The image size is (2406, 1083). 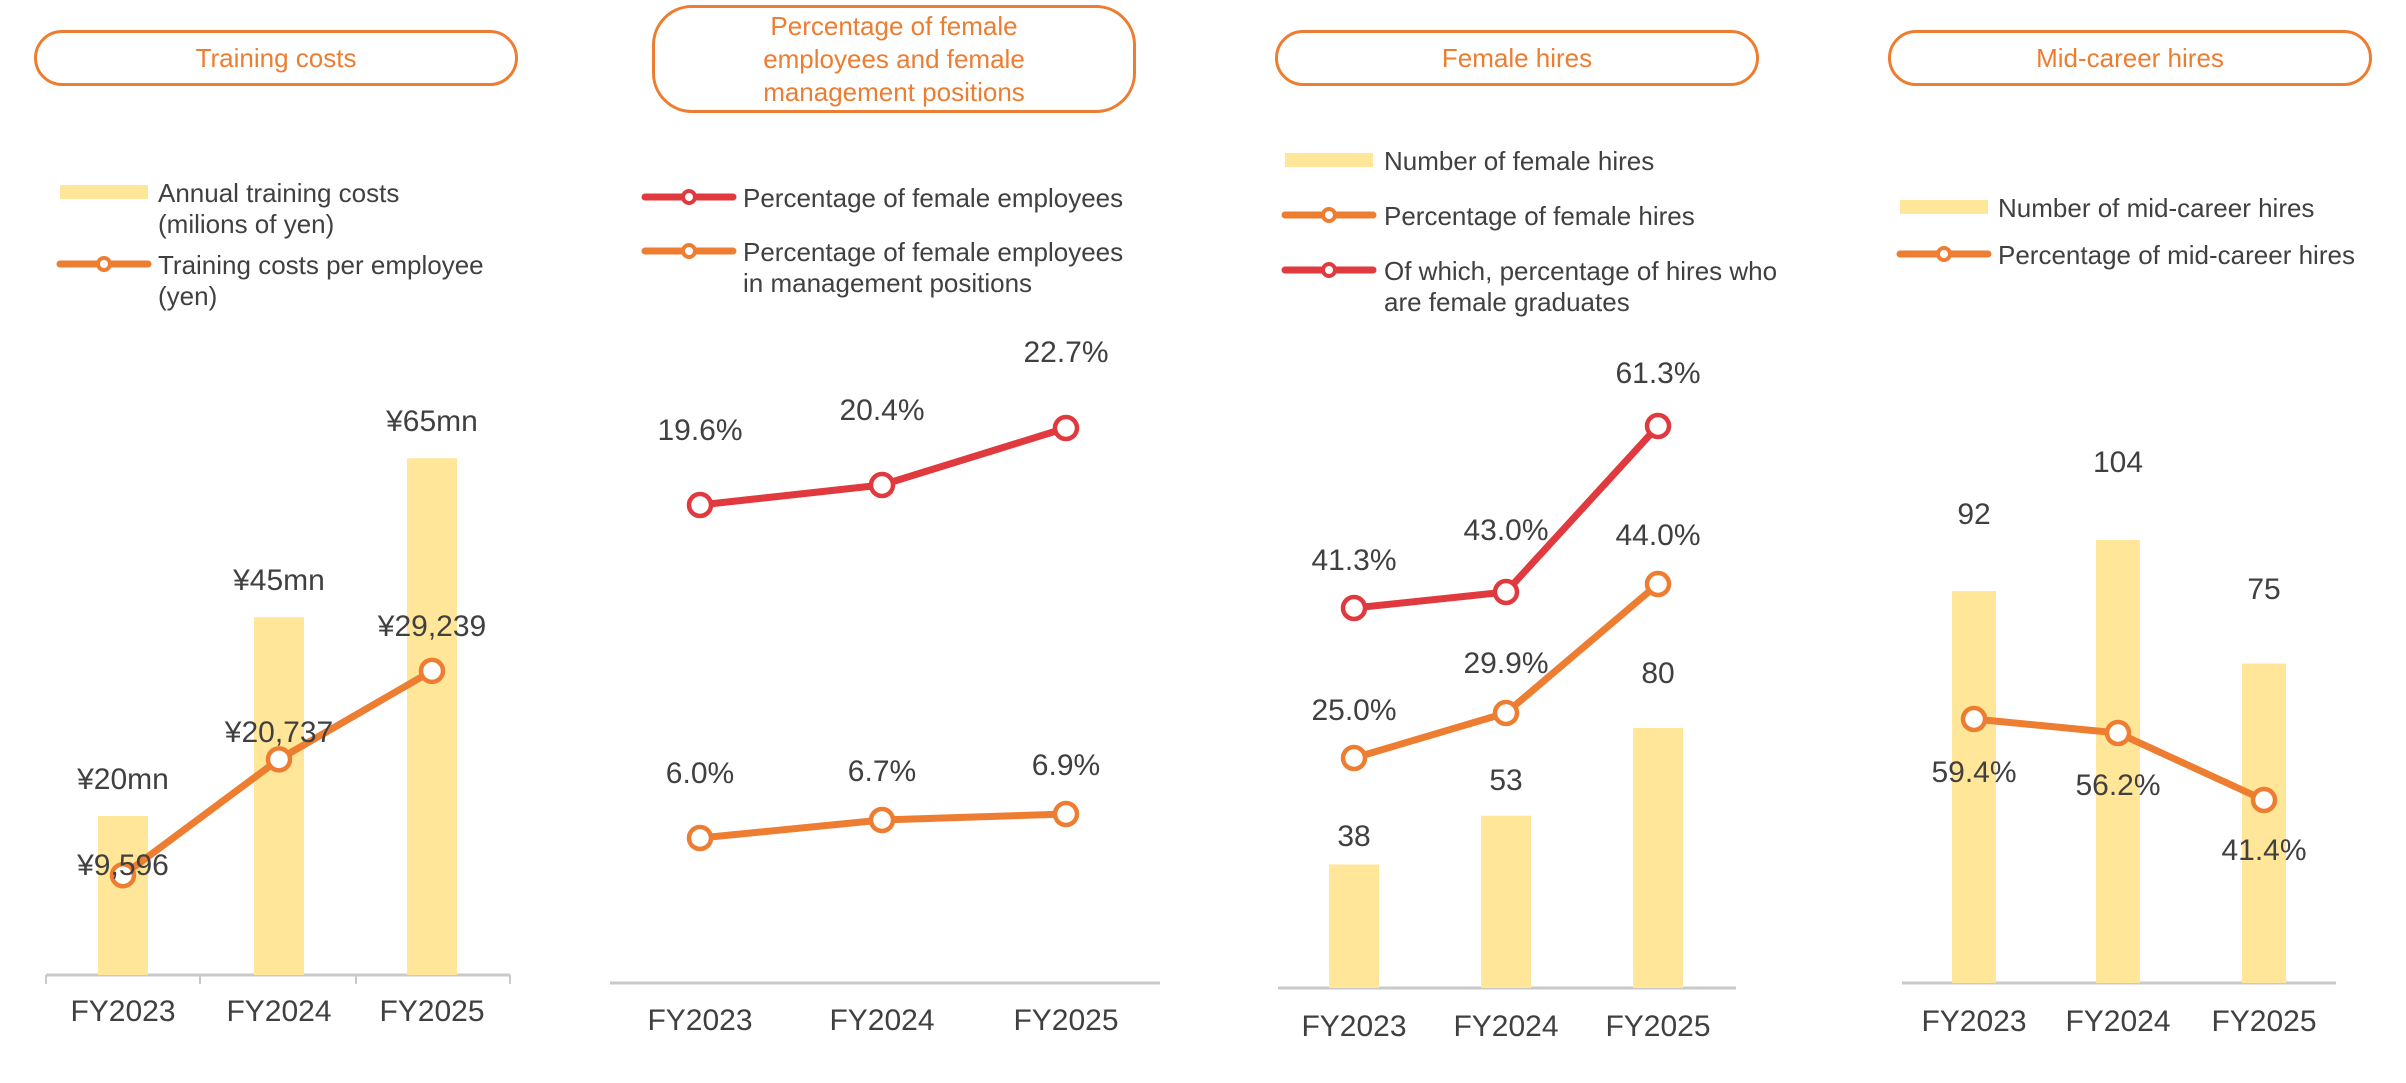 What do you see at coordinates (1539, 216) in the screenshot?
I see `legend-label: Percentage of female hires` at bounding box center [1539, 216].